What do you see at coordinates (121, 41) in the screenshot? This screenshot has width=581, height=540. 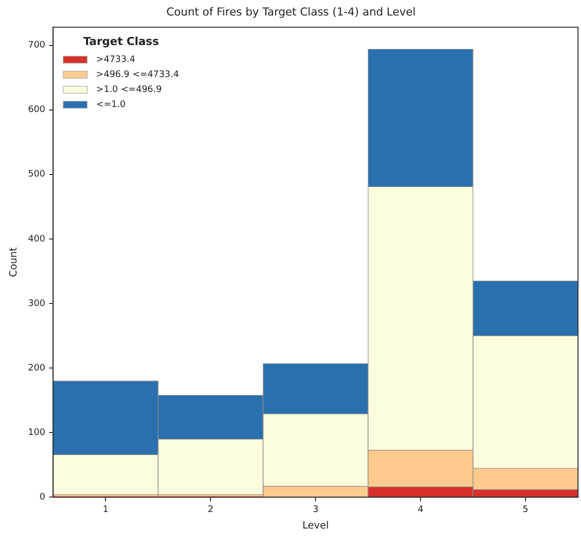 I see `legend-title: Target Class` at bounding box center [121, 41].